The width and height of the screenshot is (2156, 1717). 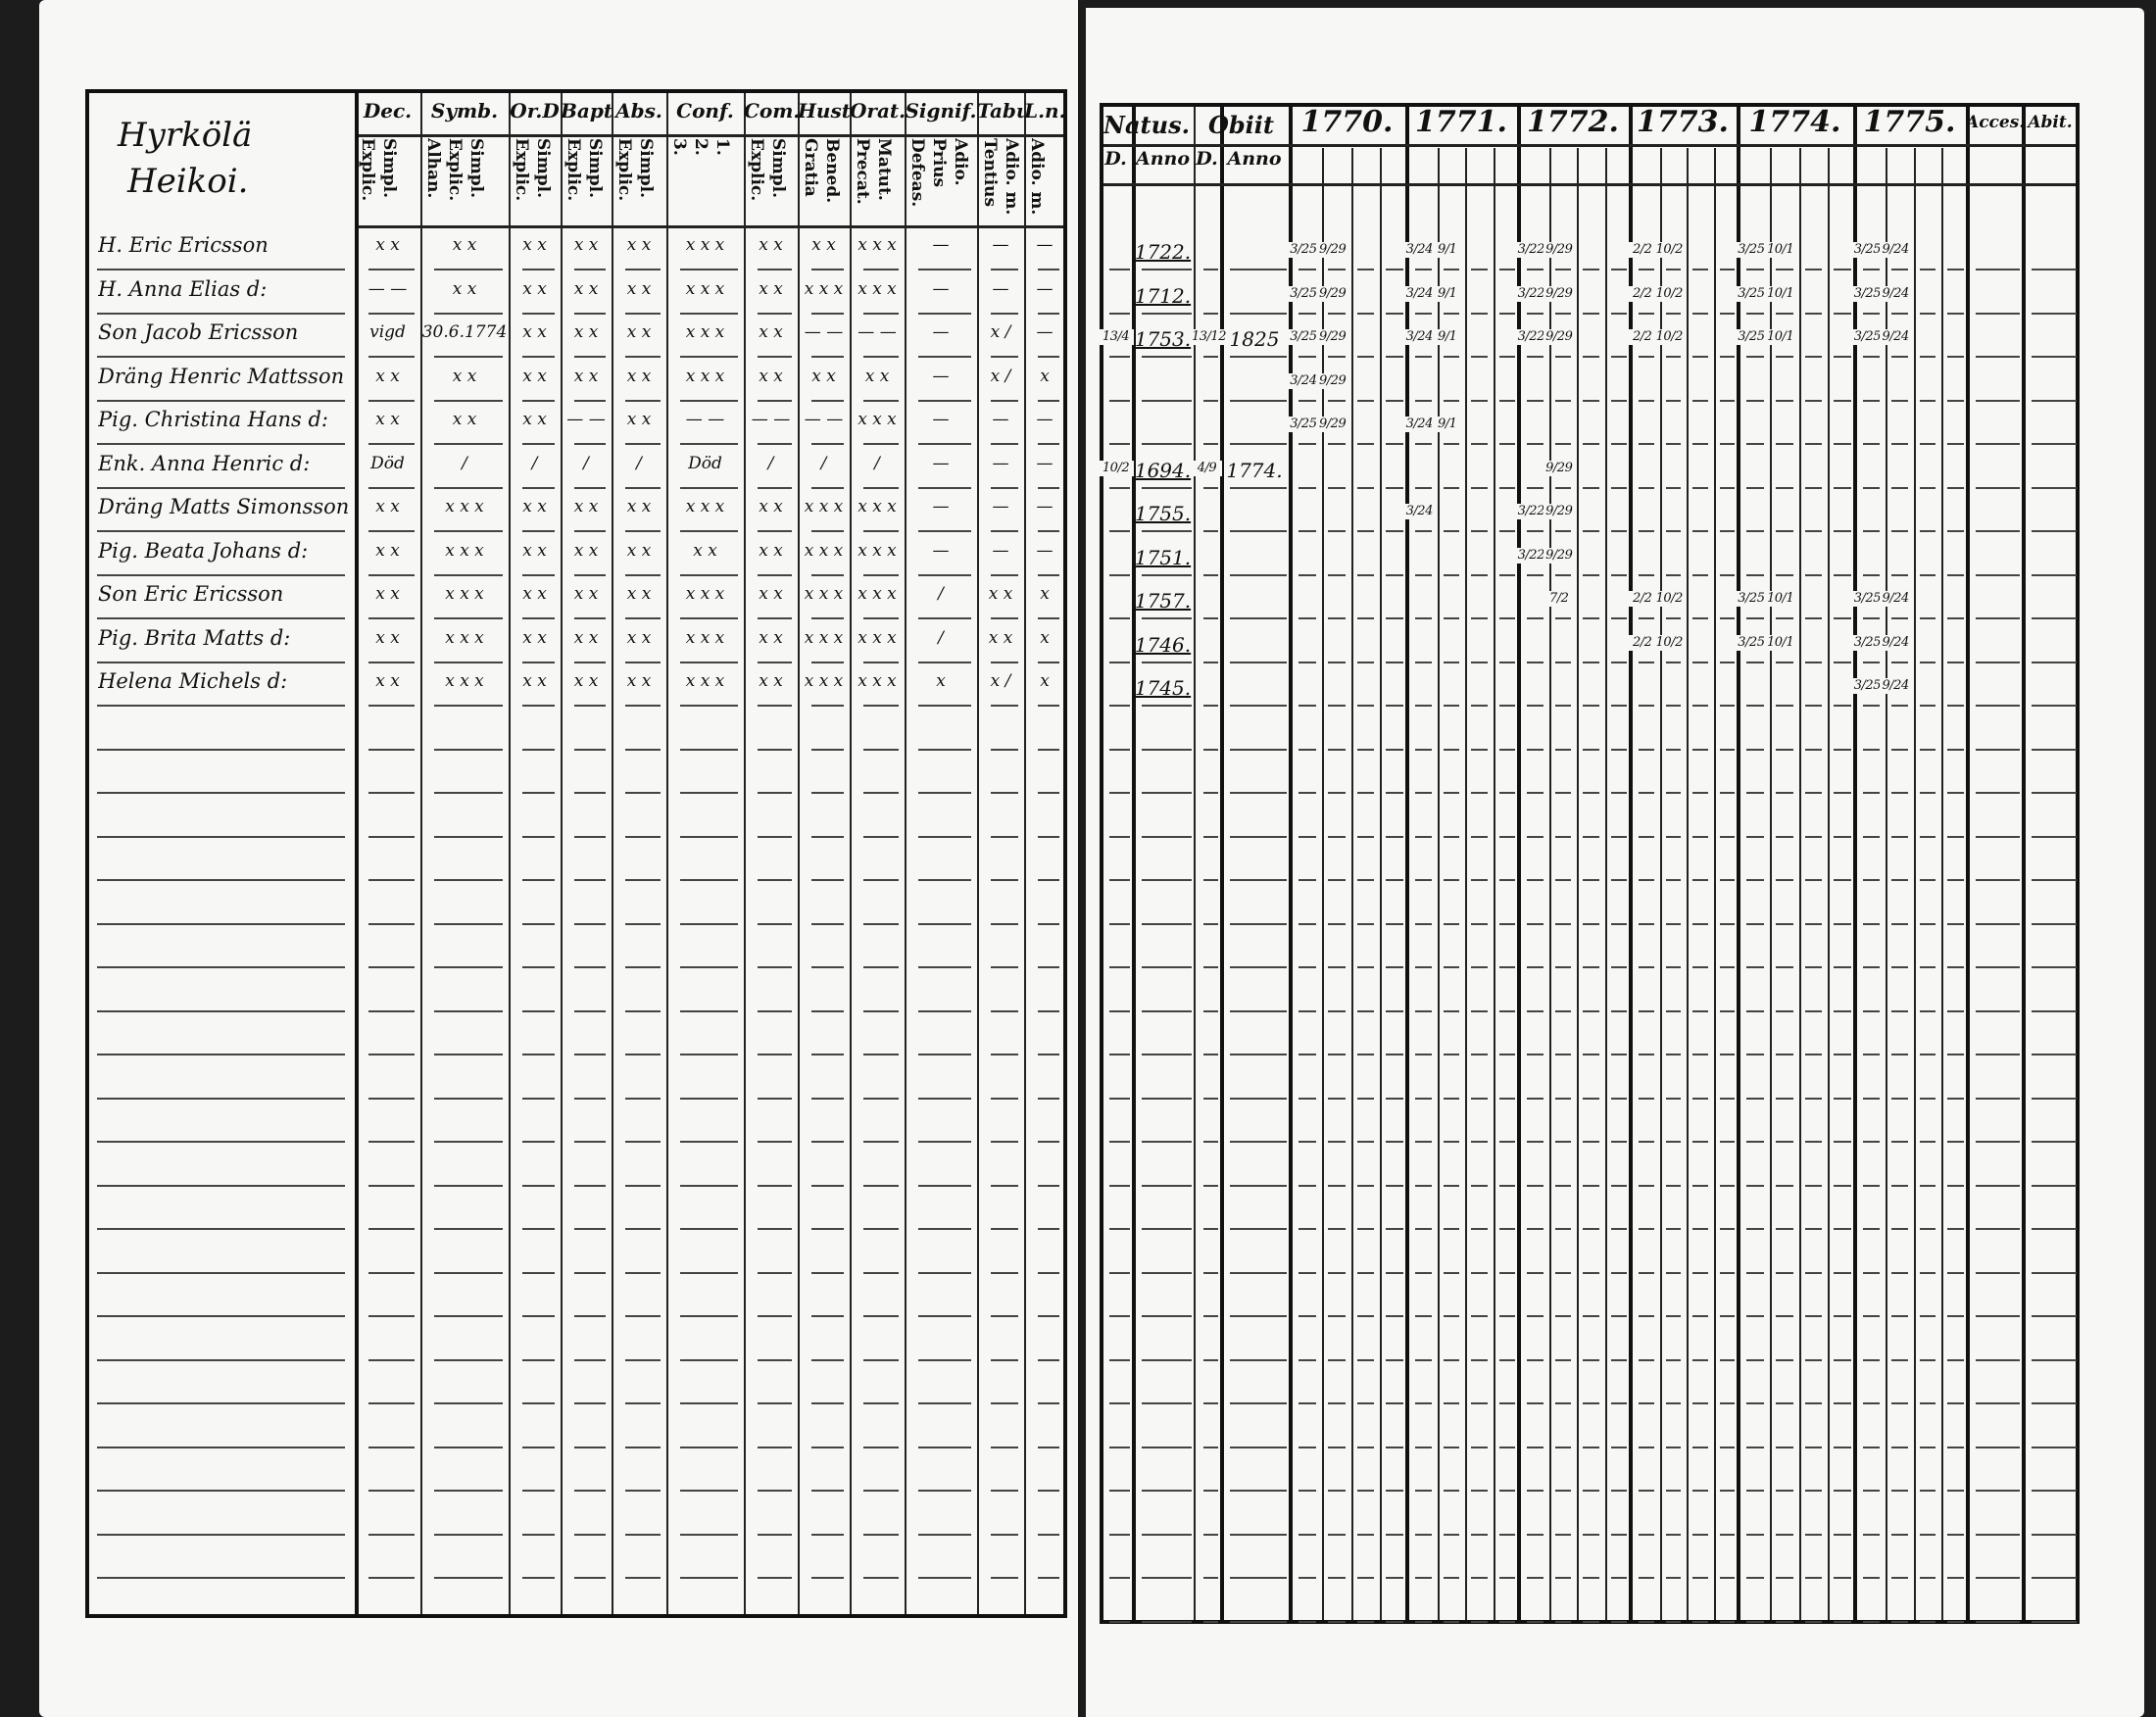 What do you see at coordinates (1683, 122) in the screenshot?
I see `year-header: 1773.` at bounding box center [1683, 122].